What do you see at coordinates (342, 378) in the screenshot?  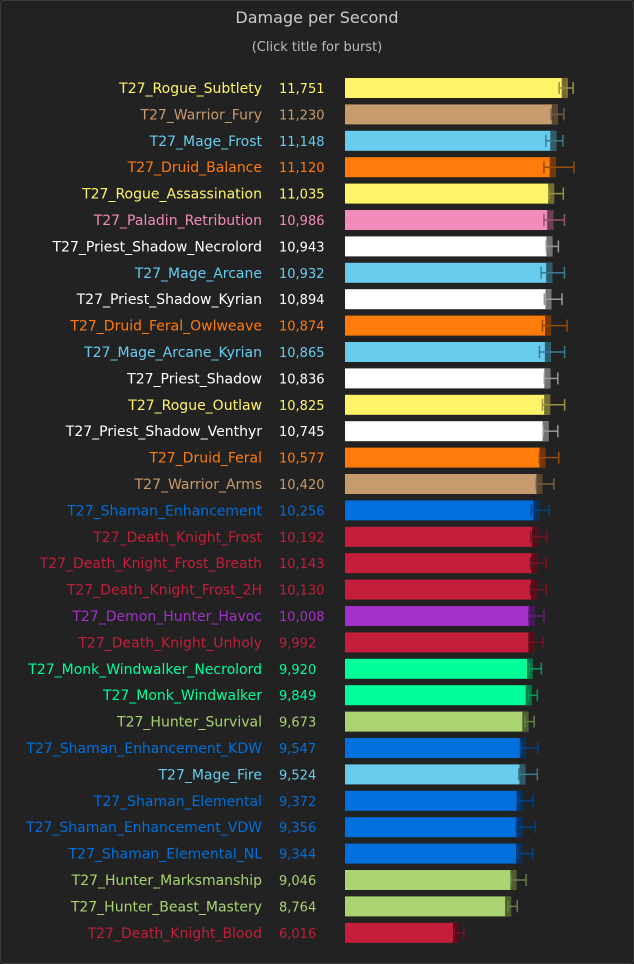 I see `bar-row-t27-priest-shadow: T27_Priest_Shadow 10,836` at bounding box center [342, 378].